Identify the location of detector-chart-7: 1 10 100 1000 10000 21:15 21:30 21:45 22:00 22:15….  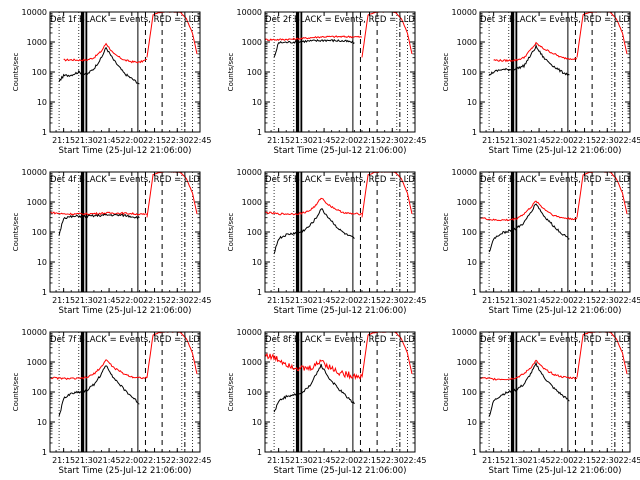
(112, 402).